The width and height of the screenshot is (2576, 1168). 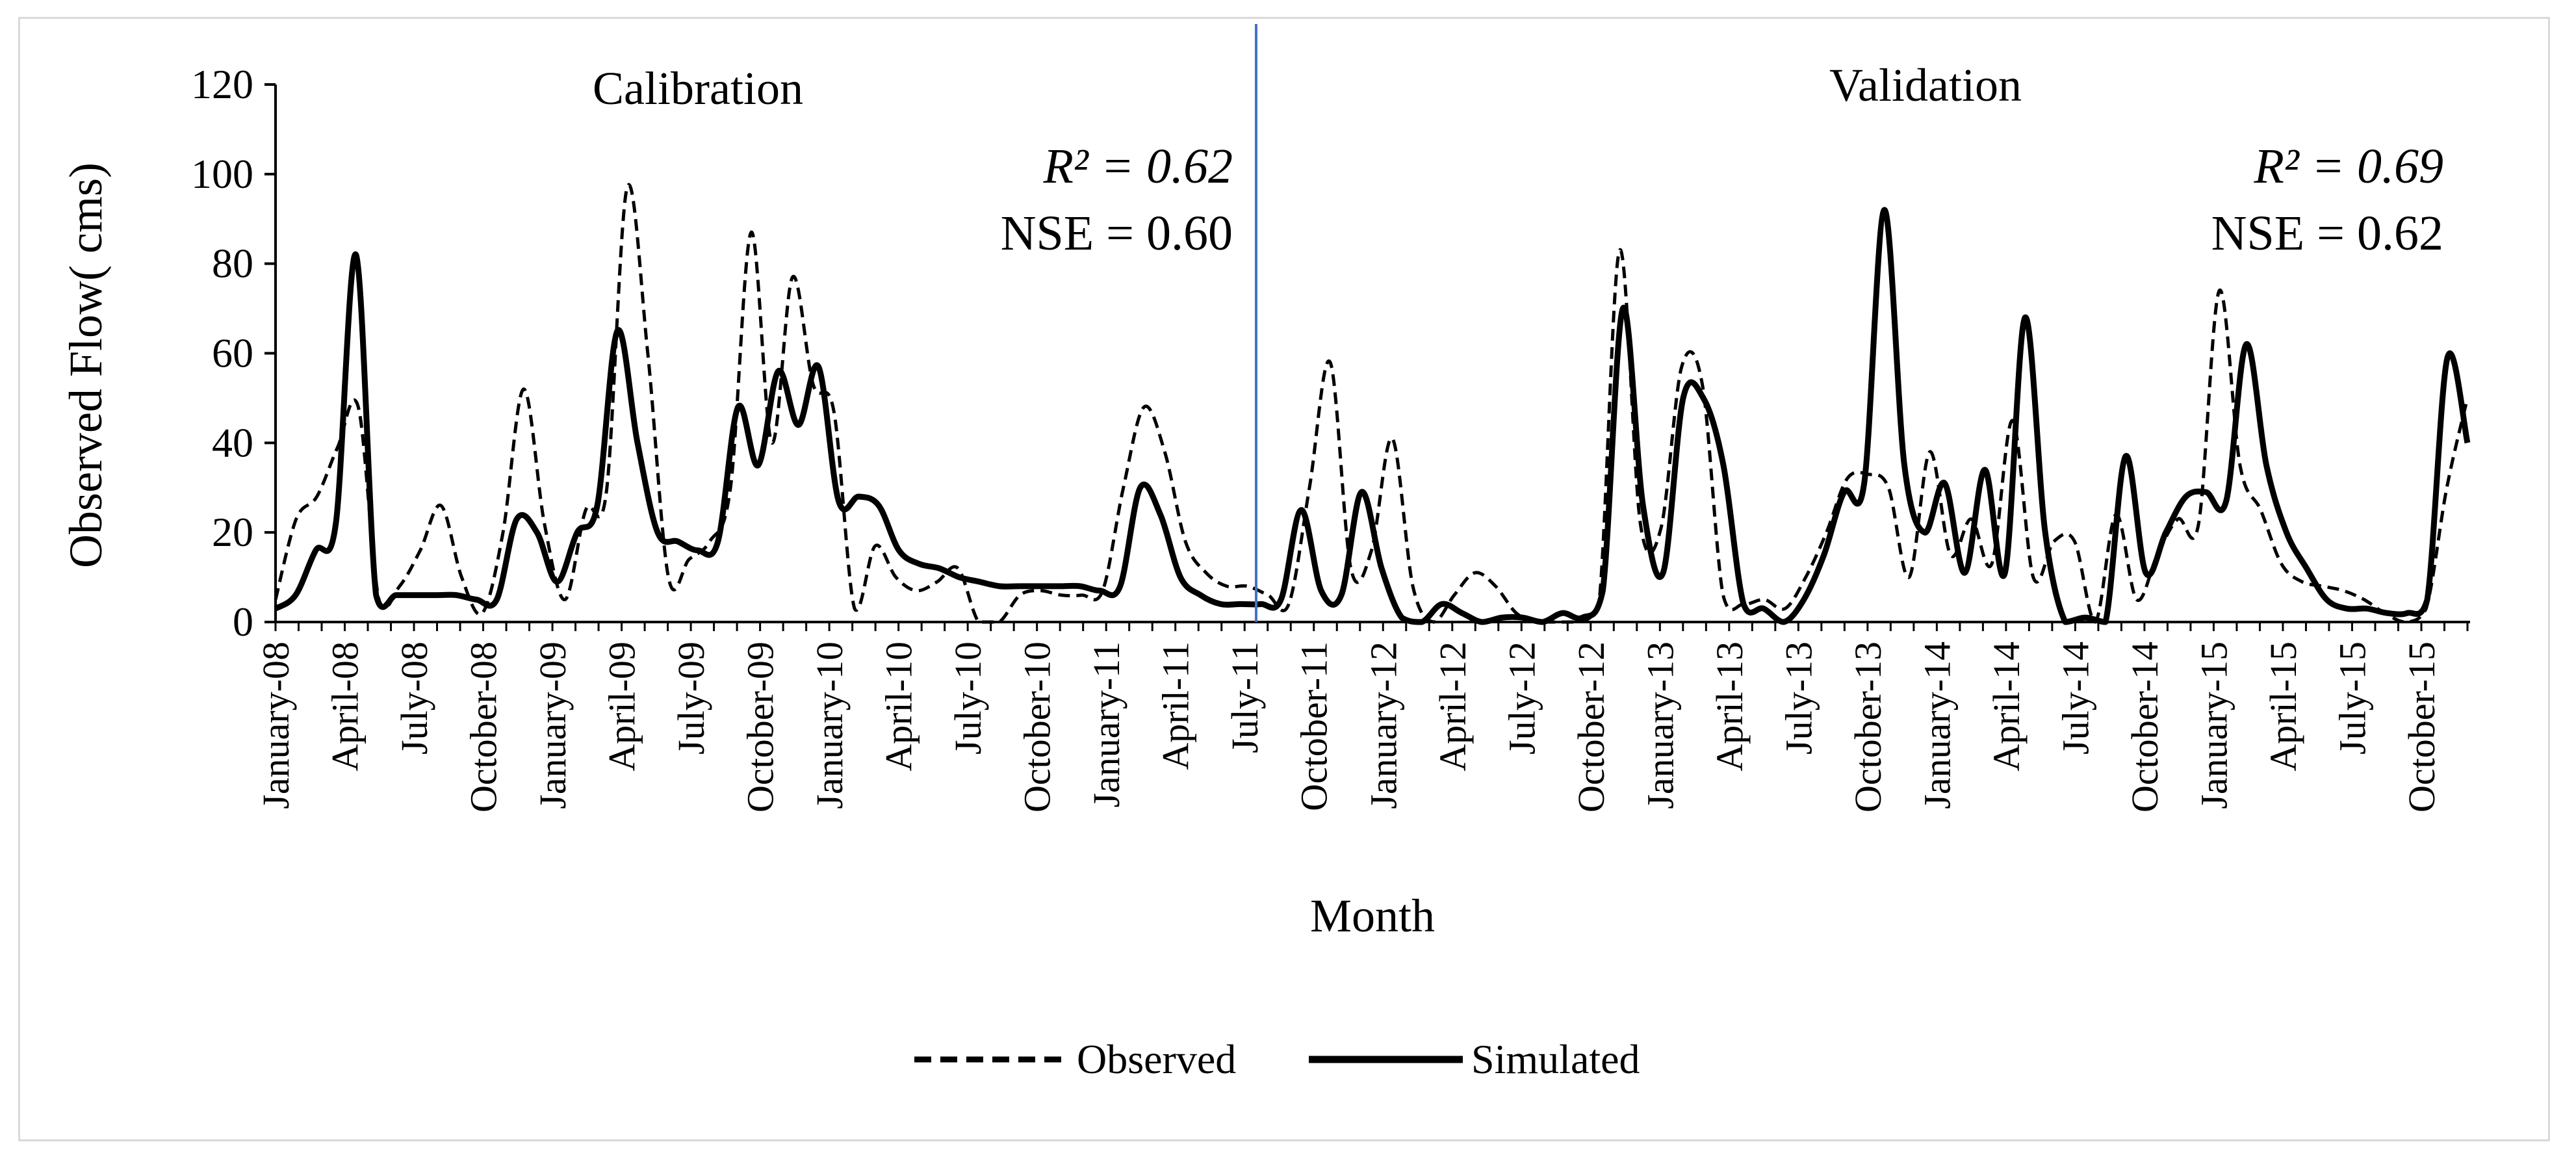 I want to click on x-tick-label: April-09, so click(x=622, y=707).